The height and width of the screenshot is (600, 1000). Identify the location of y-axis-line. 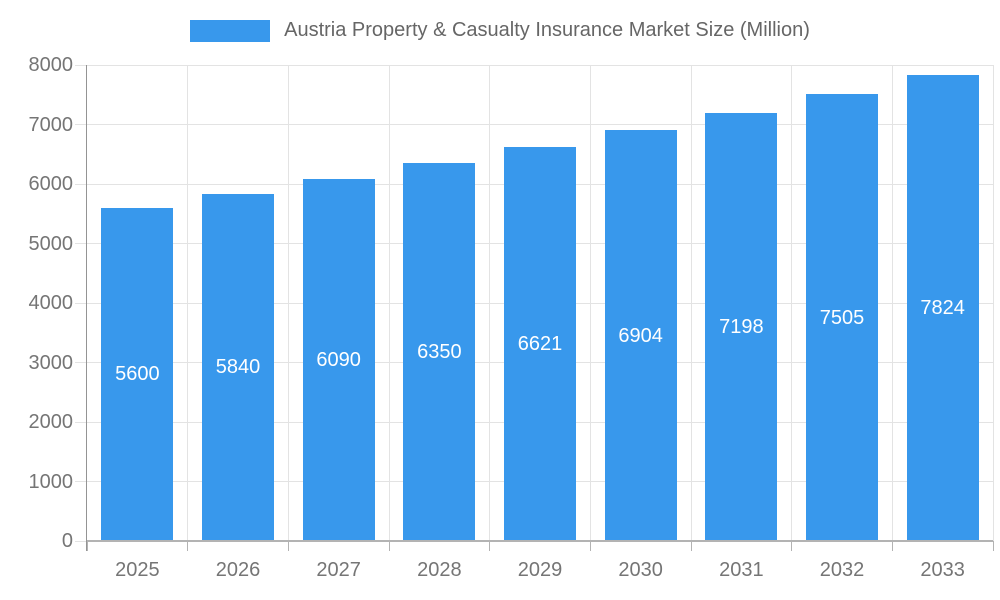
(86, 308).